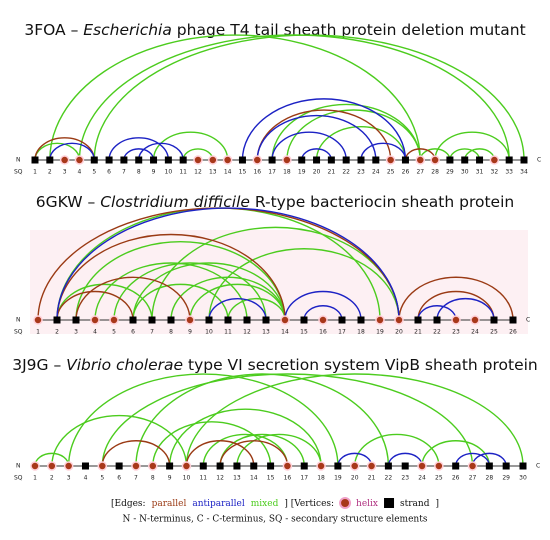  I want to click on vertex-label: 28, so click(435, 172).